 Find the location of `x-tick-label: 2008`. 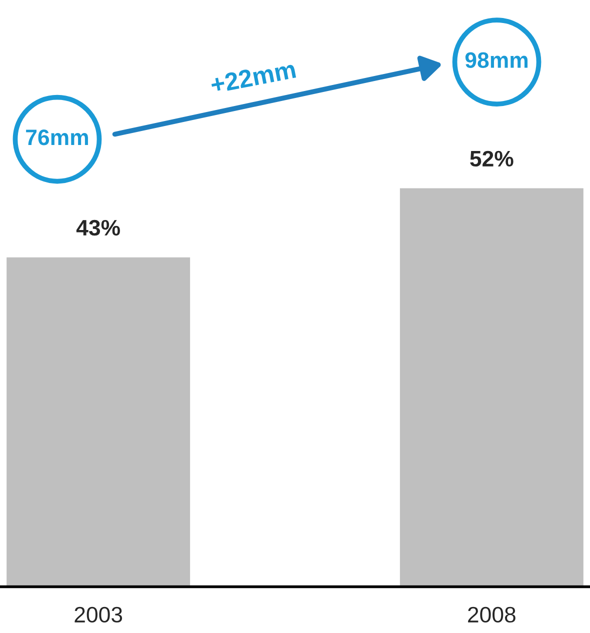

x-tick-label: 2008 is located at coordinates (492, 614).